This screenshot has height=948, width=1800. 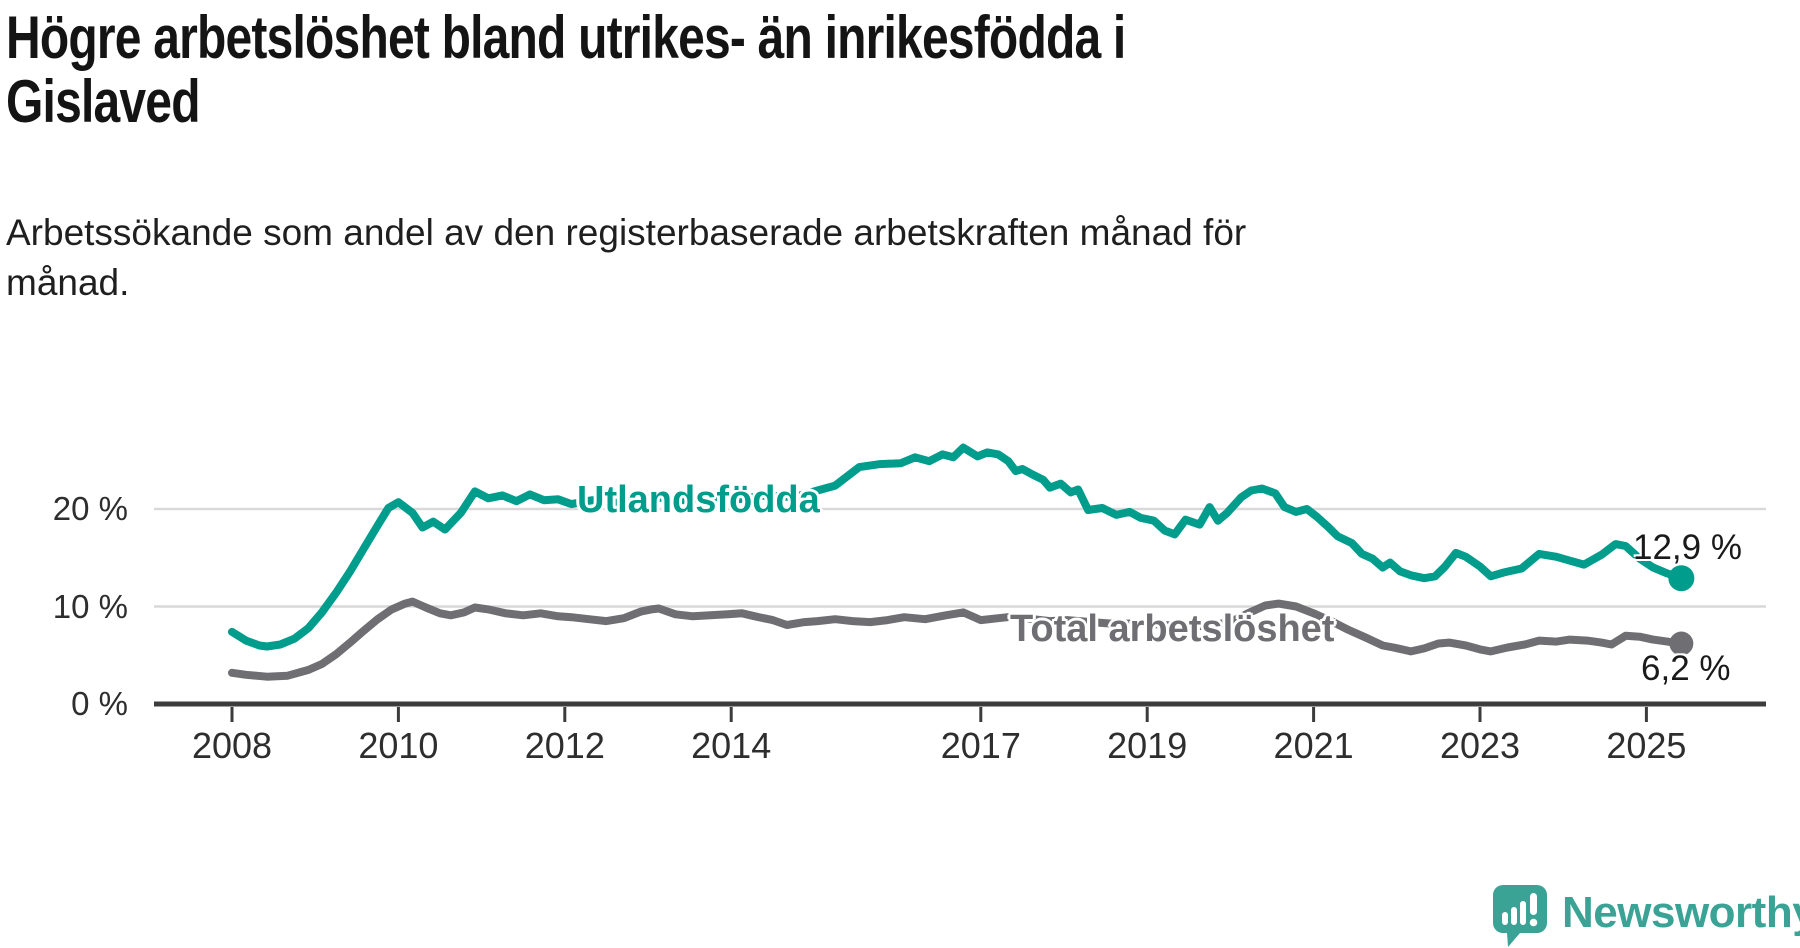 I want to click on end-value-label-utlandsfodda: 12,9 %, so click(x=1687, y=547).